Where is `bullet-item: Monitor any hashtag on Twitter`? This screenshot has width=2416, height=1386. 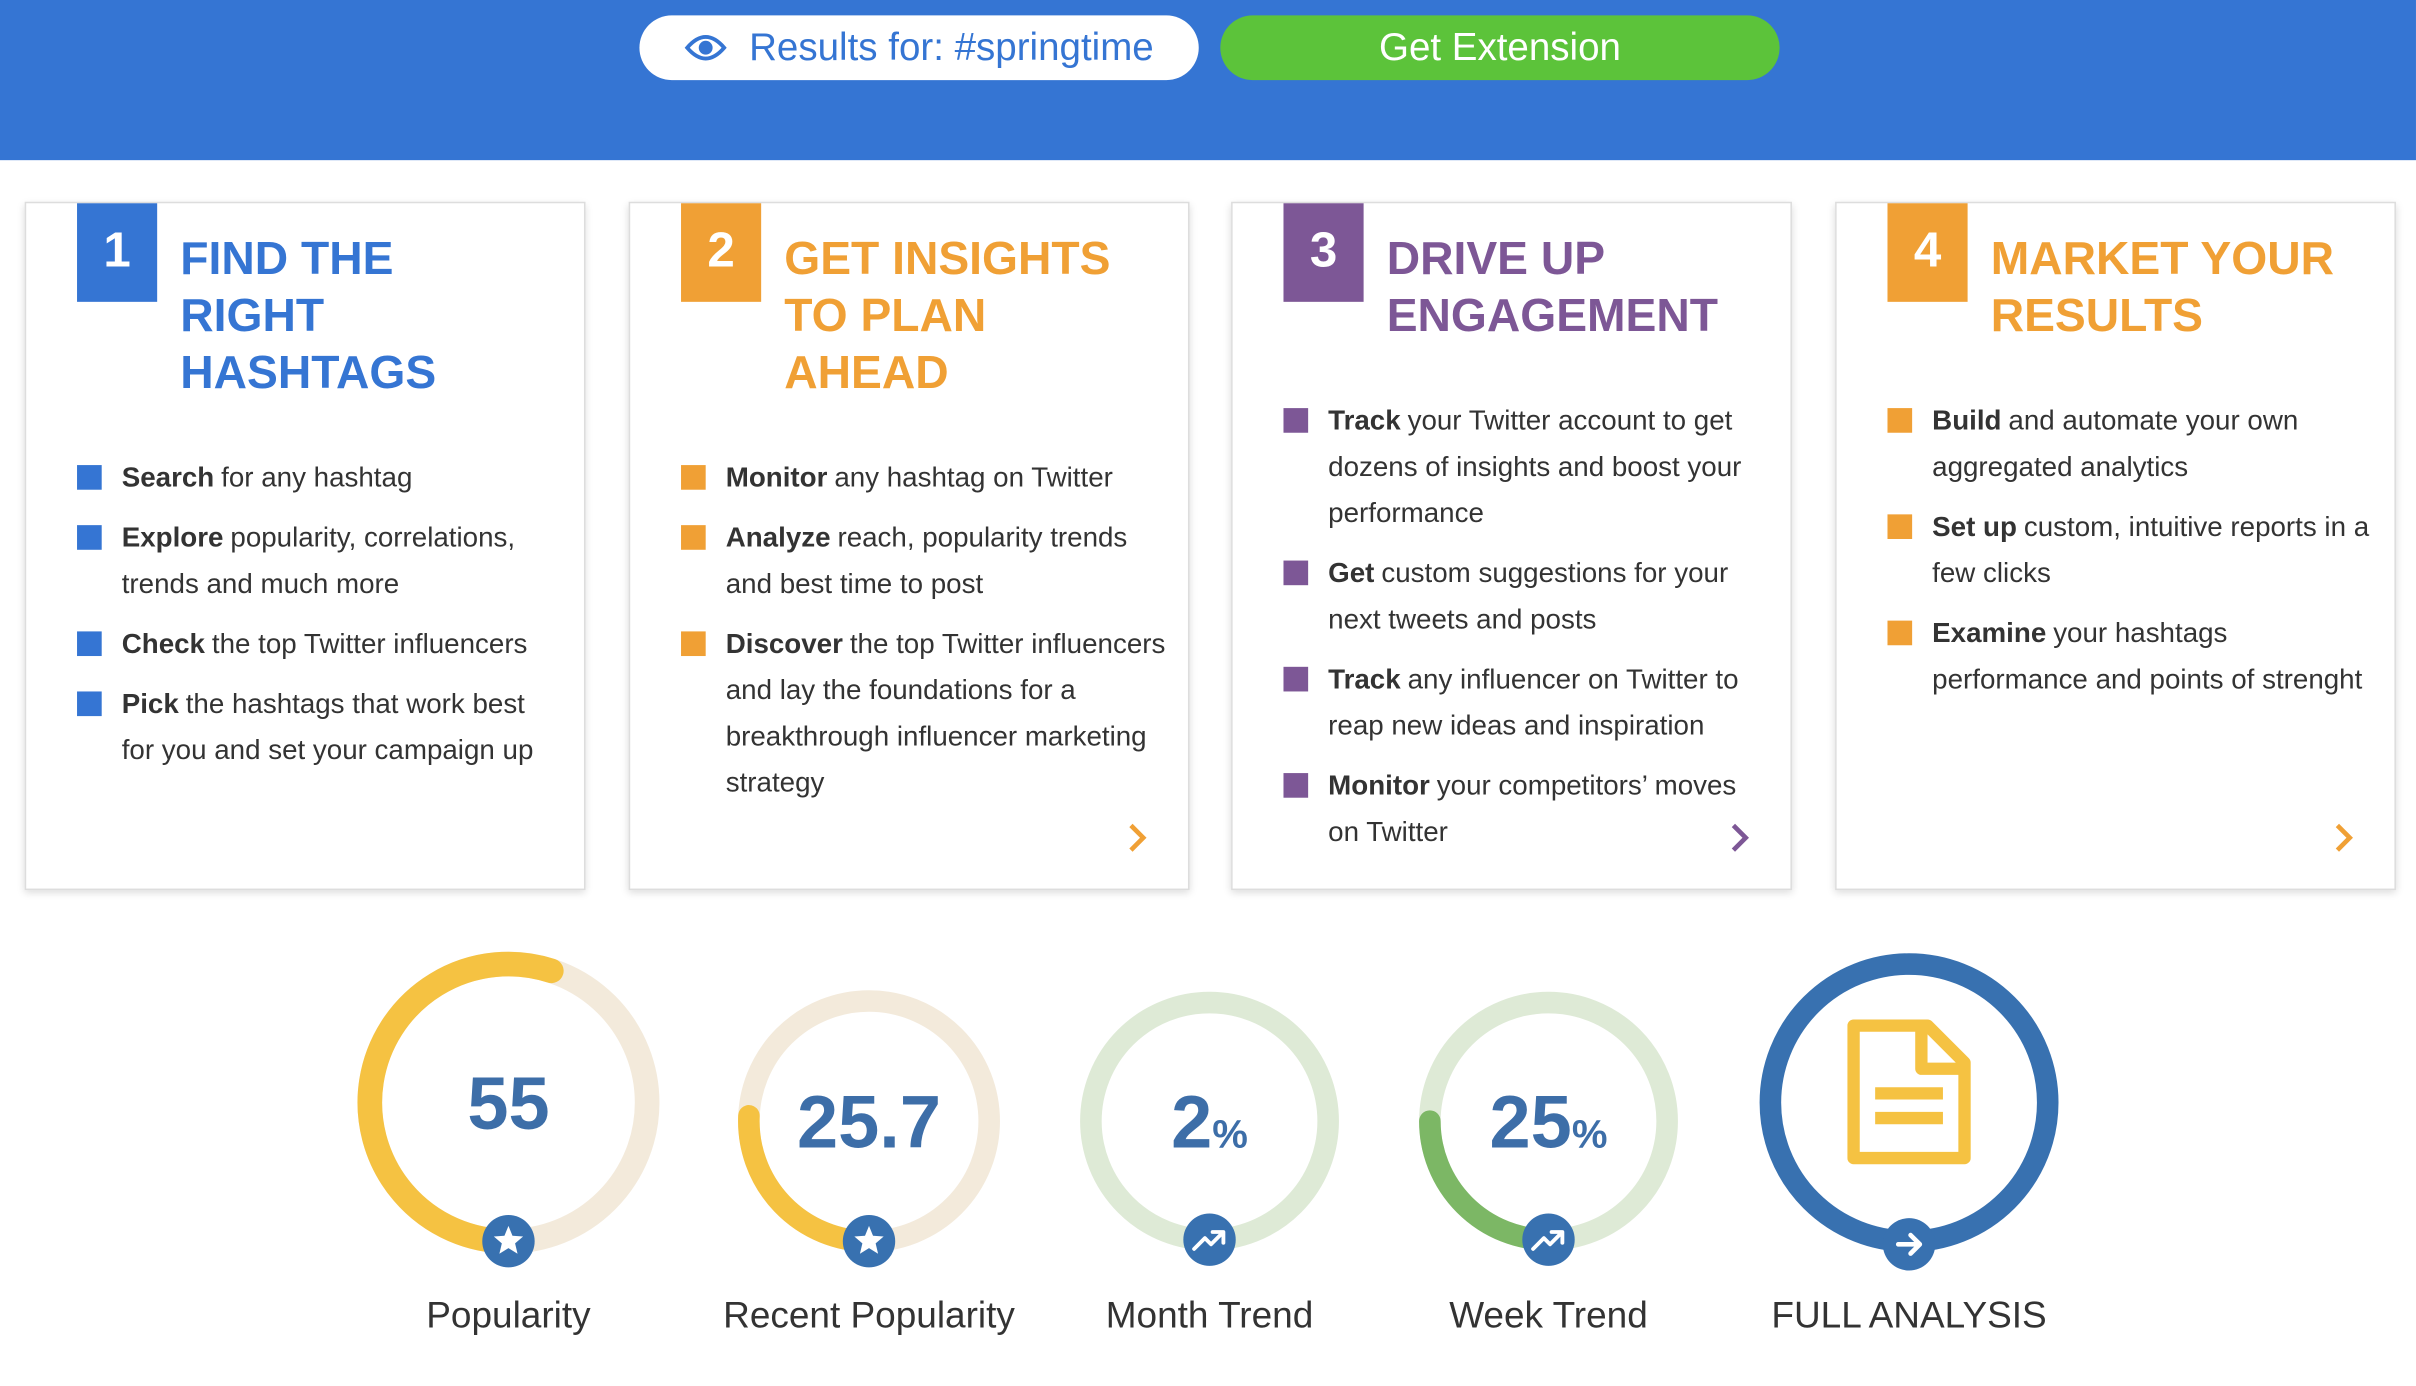
bullet-item: Monitor any hashtag on Twitter is located at coordinates (923, 477).